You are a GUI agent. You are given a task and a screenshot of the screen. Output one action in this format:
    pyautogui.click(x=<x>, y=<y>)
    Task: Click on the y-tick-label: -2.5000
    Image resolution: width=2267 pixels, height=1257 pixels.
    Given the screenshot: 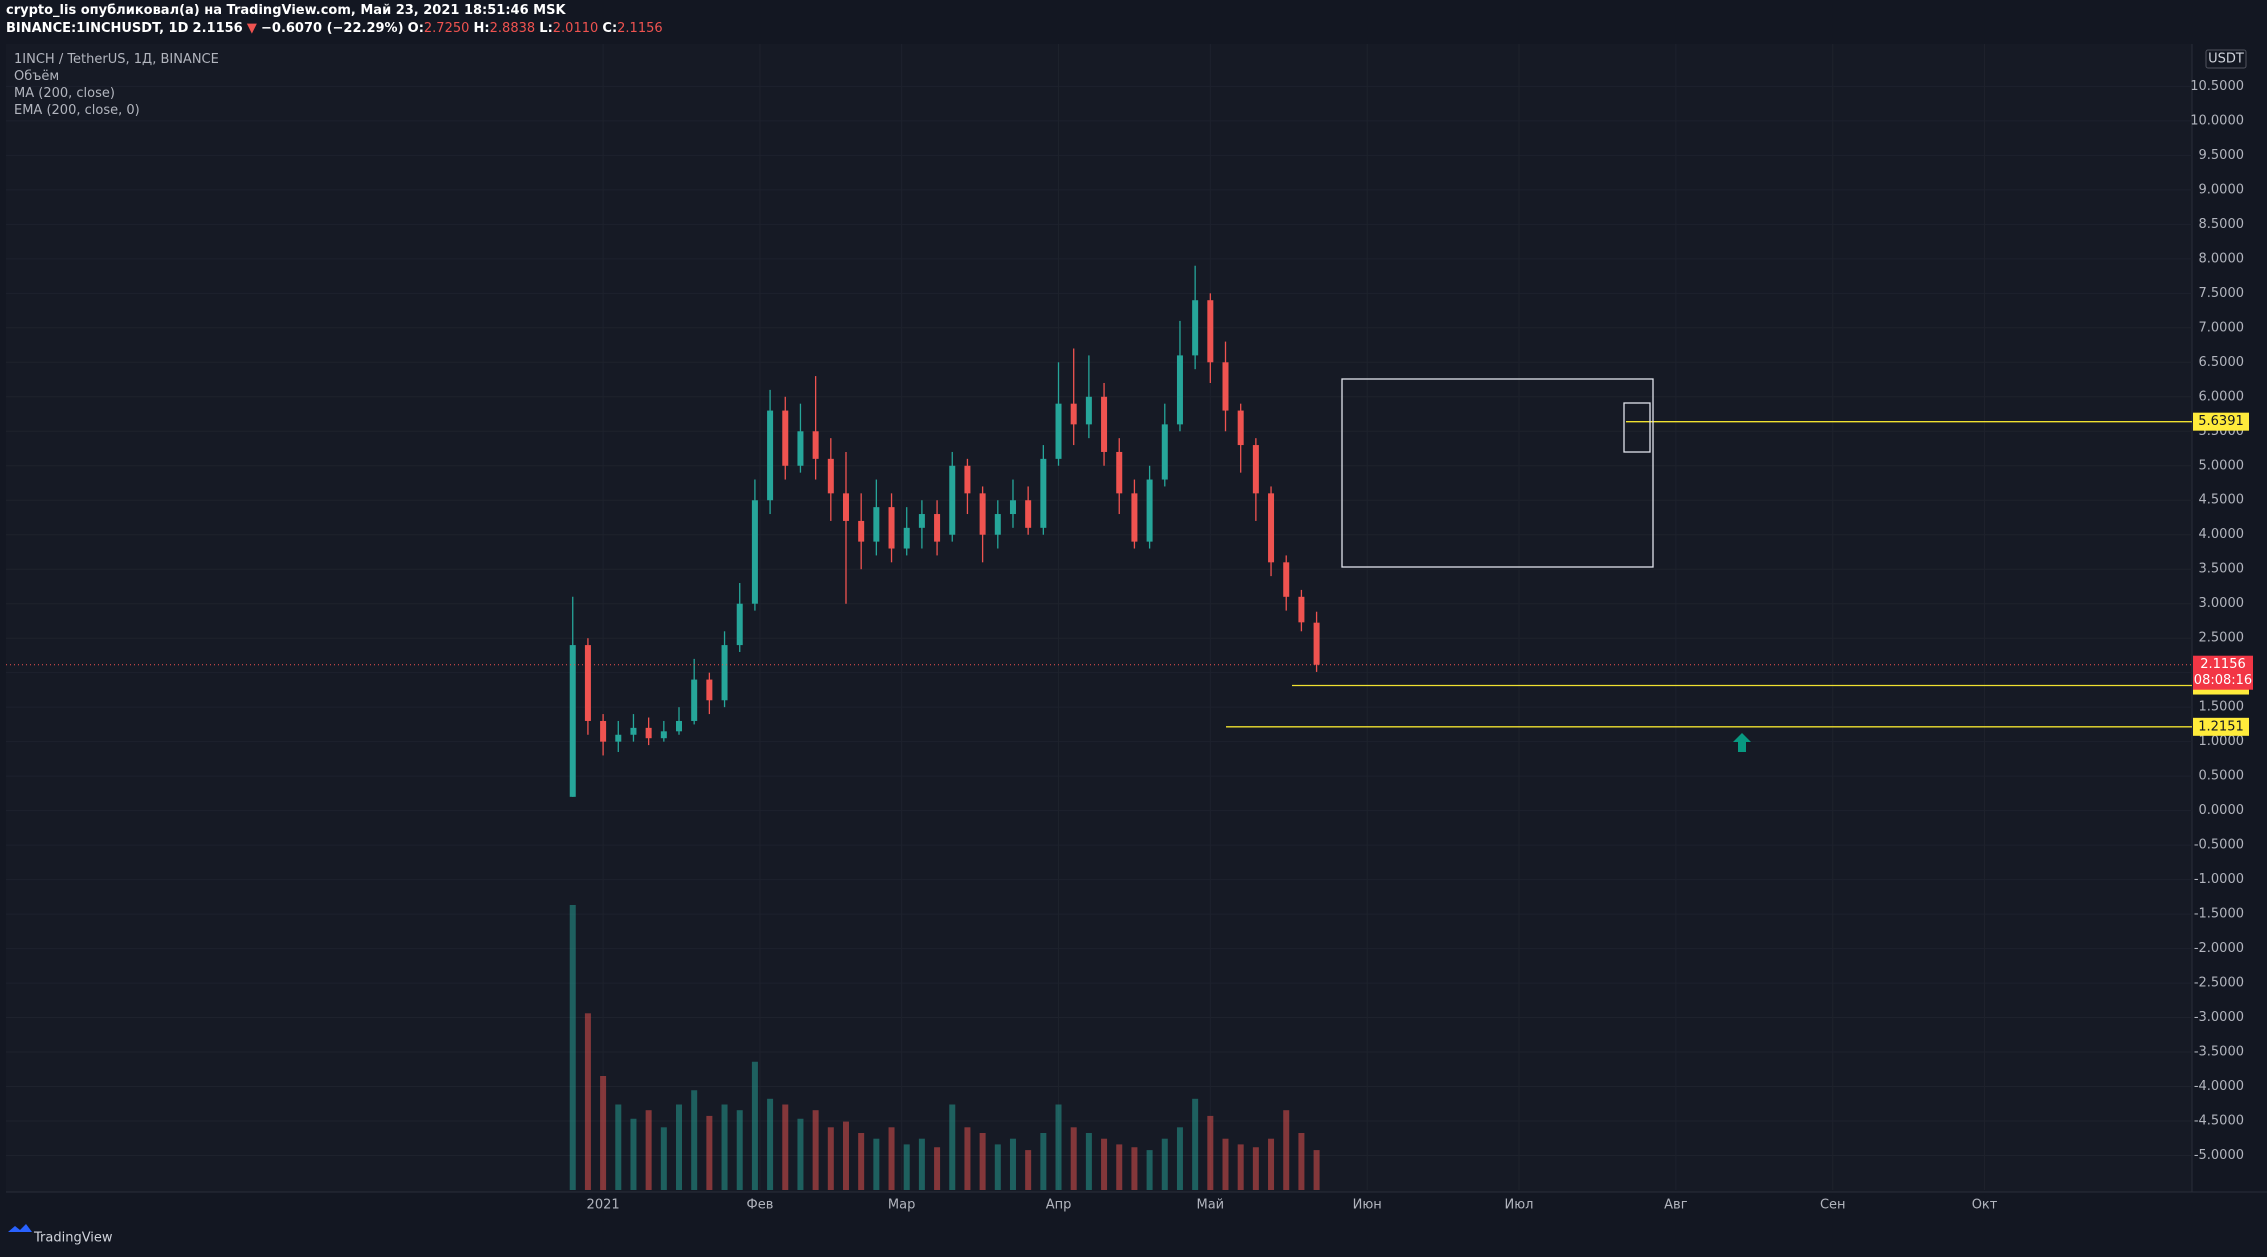 What is the action you would take?
    pyautogui.click(x=2219, y=983)
    